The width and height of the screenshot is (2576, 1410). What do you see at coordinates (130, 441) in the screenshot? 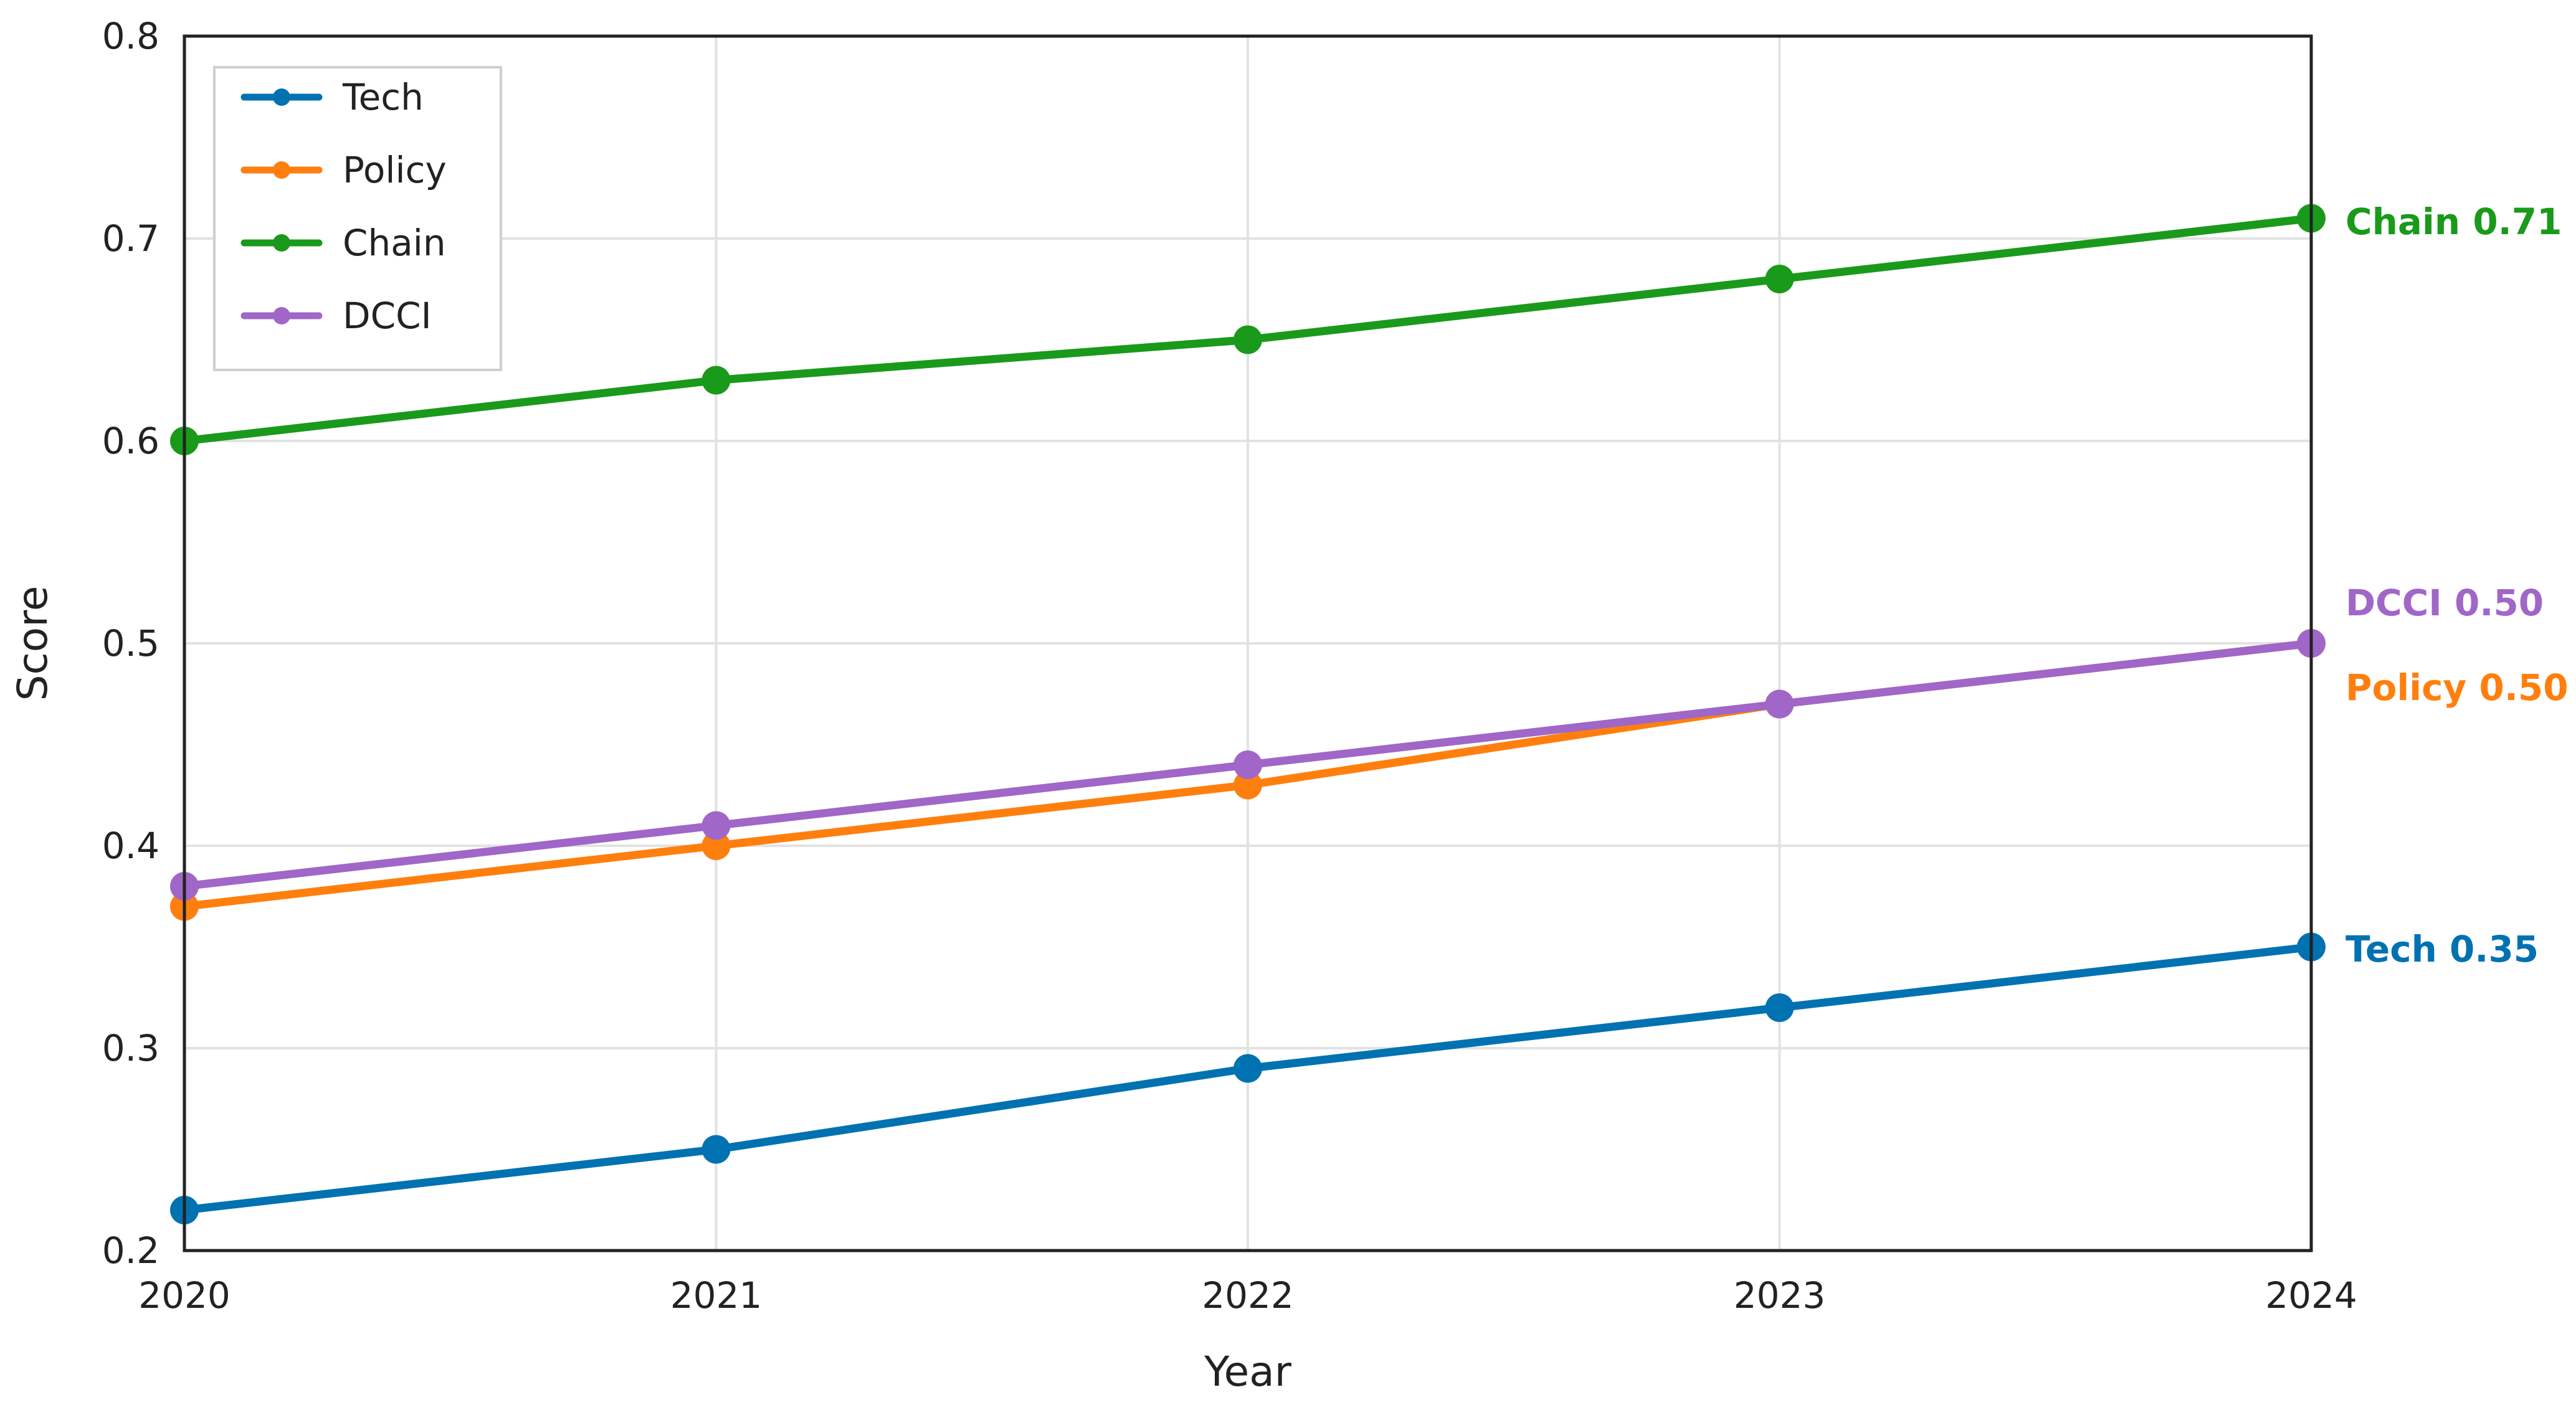
I see `y-tick-label: 0.6` at bounding box center [130, 441].